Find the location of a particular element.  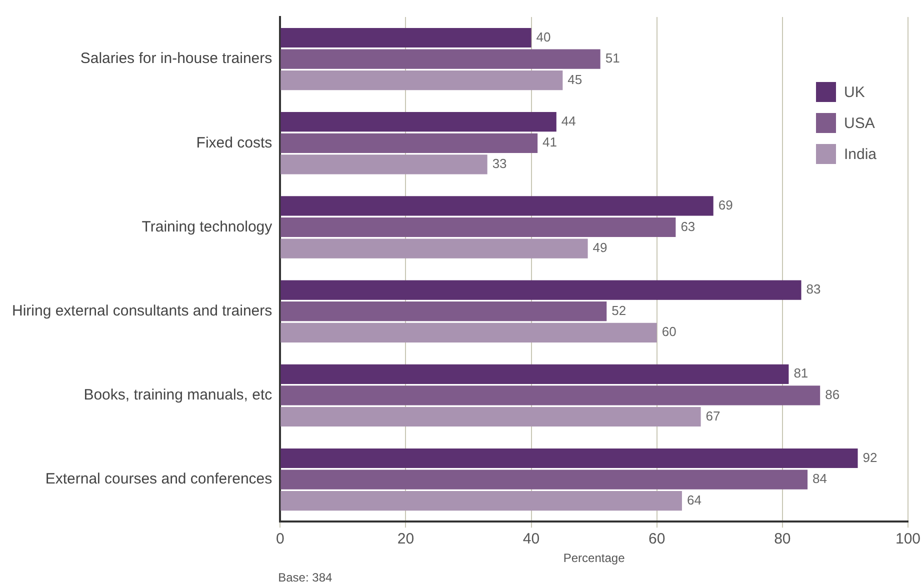

x-tick-label: 60 is located at coordinates (657, 539).